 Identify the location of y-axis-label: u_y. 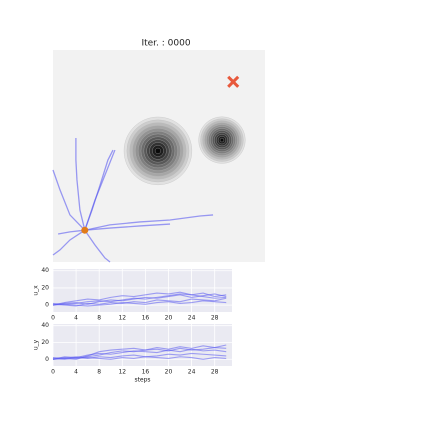
(36, 344).